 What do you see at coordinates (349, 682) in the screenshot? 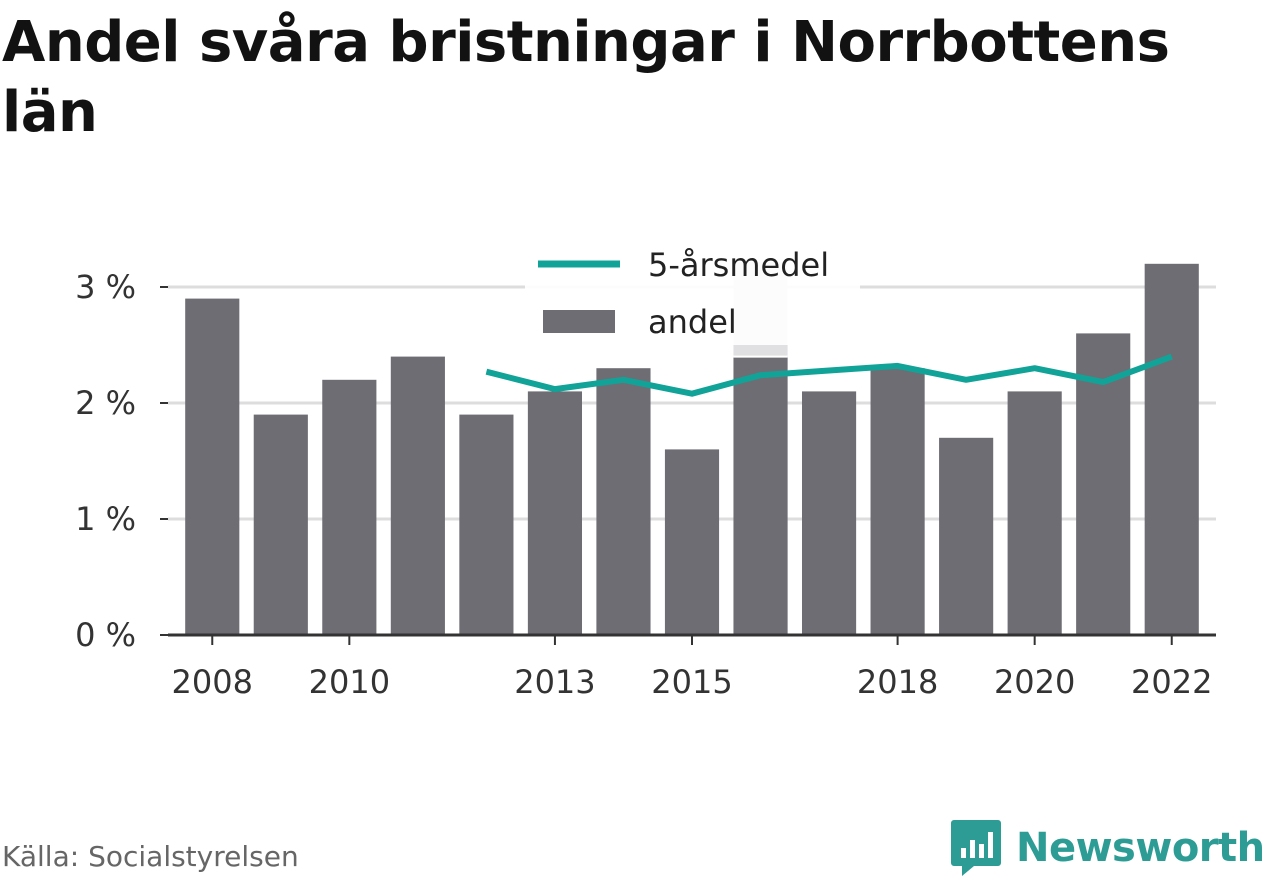
I see `x-tick-label: 2010` at bounding box center [349, 682].